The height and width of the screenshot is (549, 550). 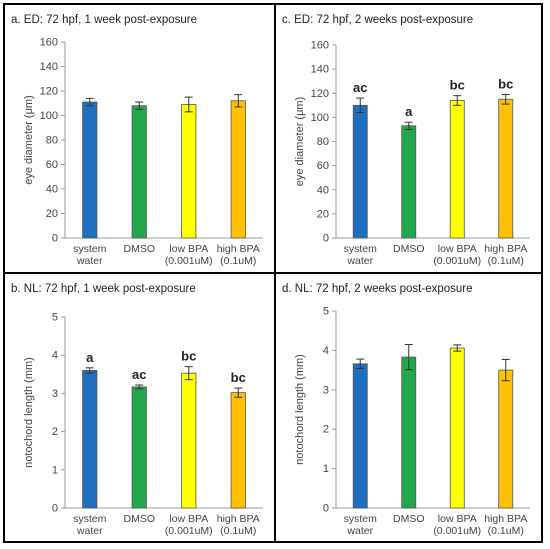 What do you see at coordinates (377, 20) in the screenshot?
I see `chart-title: c. ED: 72 hpf, 2 weeks post-exposure` at bounding box center [377, 20].